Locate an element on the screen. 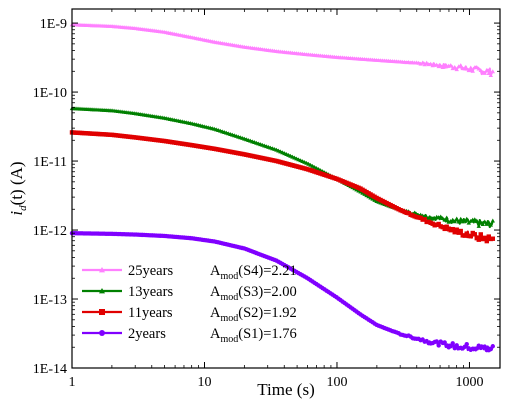 Image resolution: width=526 pixels, height=403 pixels. legend-annotation: Amod(S2)=1.92 is located at coordinates (253, 314).